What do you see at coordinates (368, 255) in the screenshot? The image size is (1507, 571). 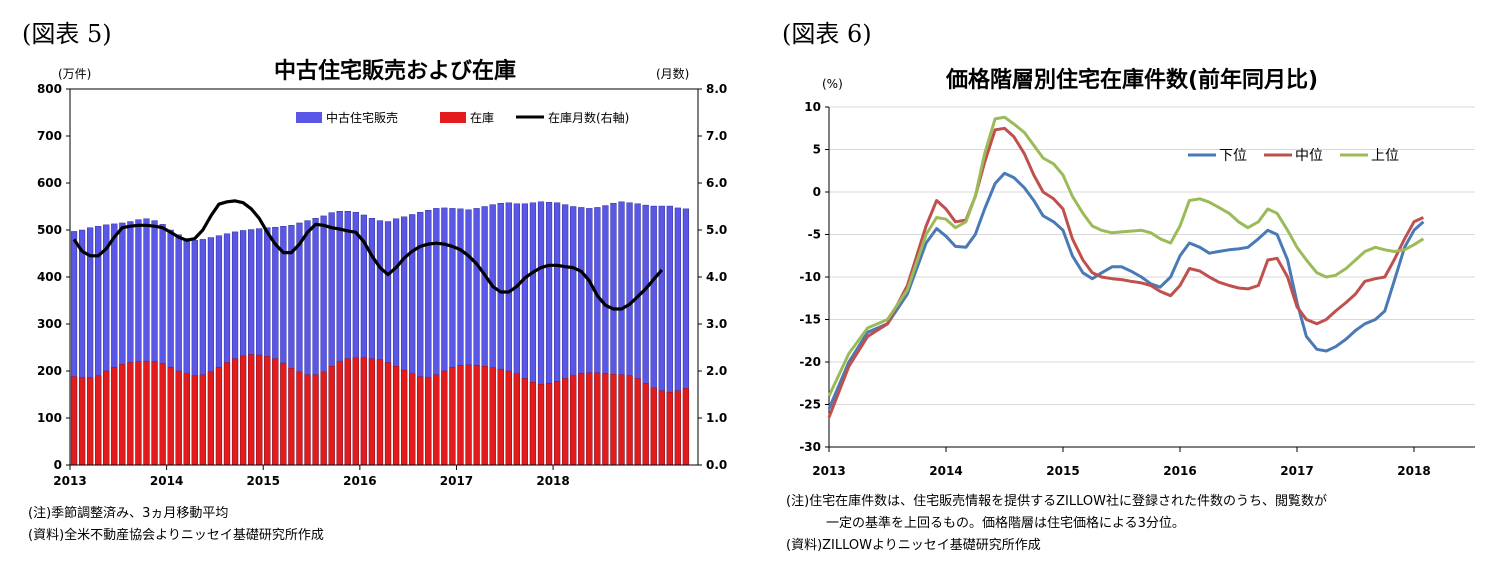 I see `series-inventory-months-line` at bounding box center [368, 255].